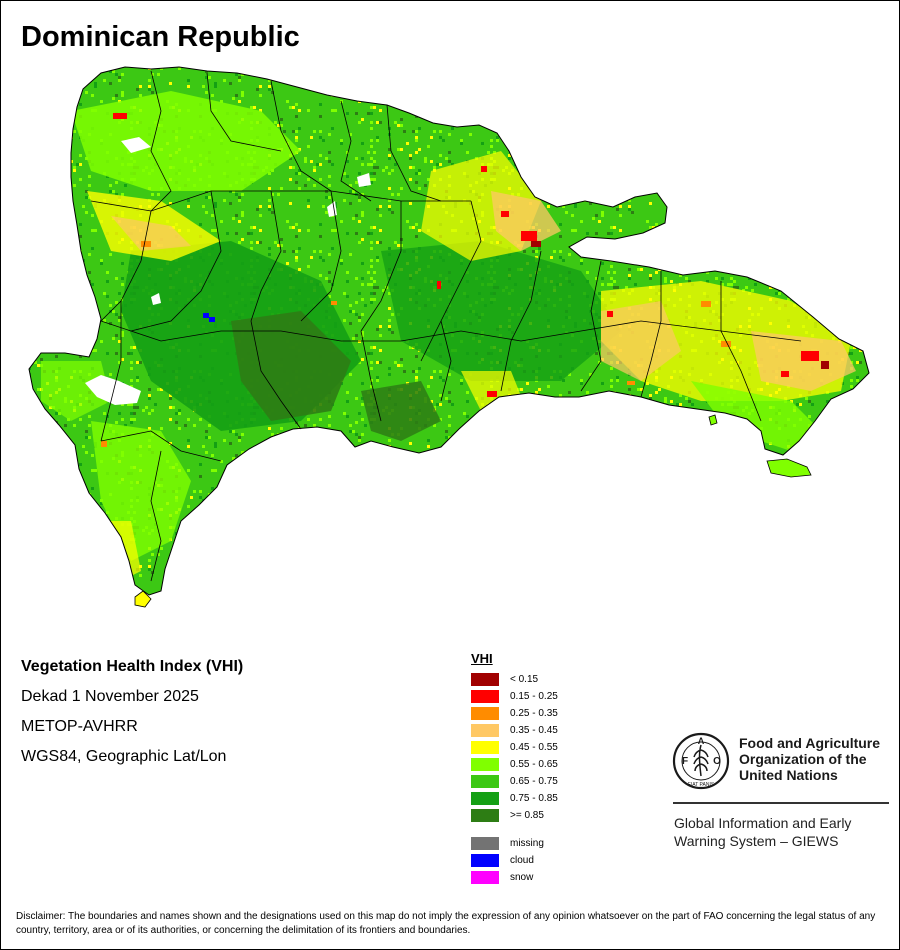 The image size is (900, 950). What do you see at coordinates (527, 843) in the screenshot?
I see `legend-label: missing` at bounding box center [527, 843].